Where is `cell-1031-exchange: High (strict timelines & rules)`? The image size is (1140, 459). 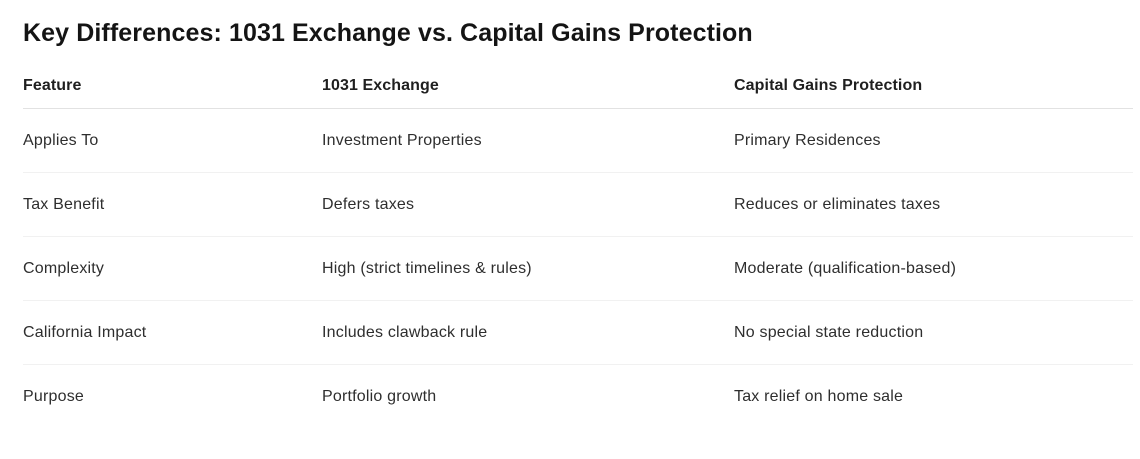
cell-1031-exchange: High (strict timelines & rules) is located at coordinates (528, 268).